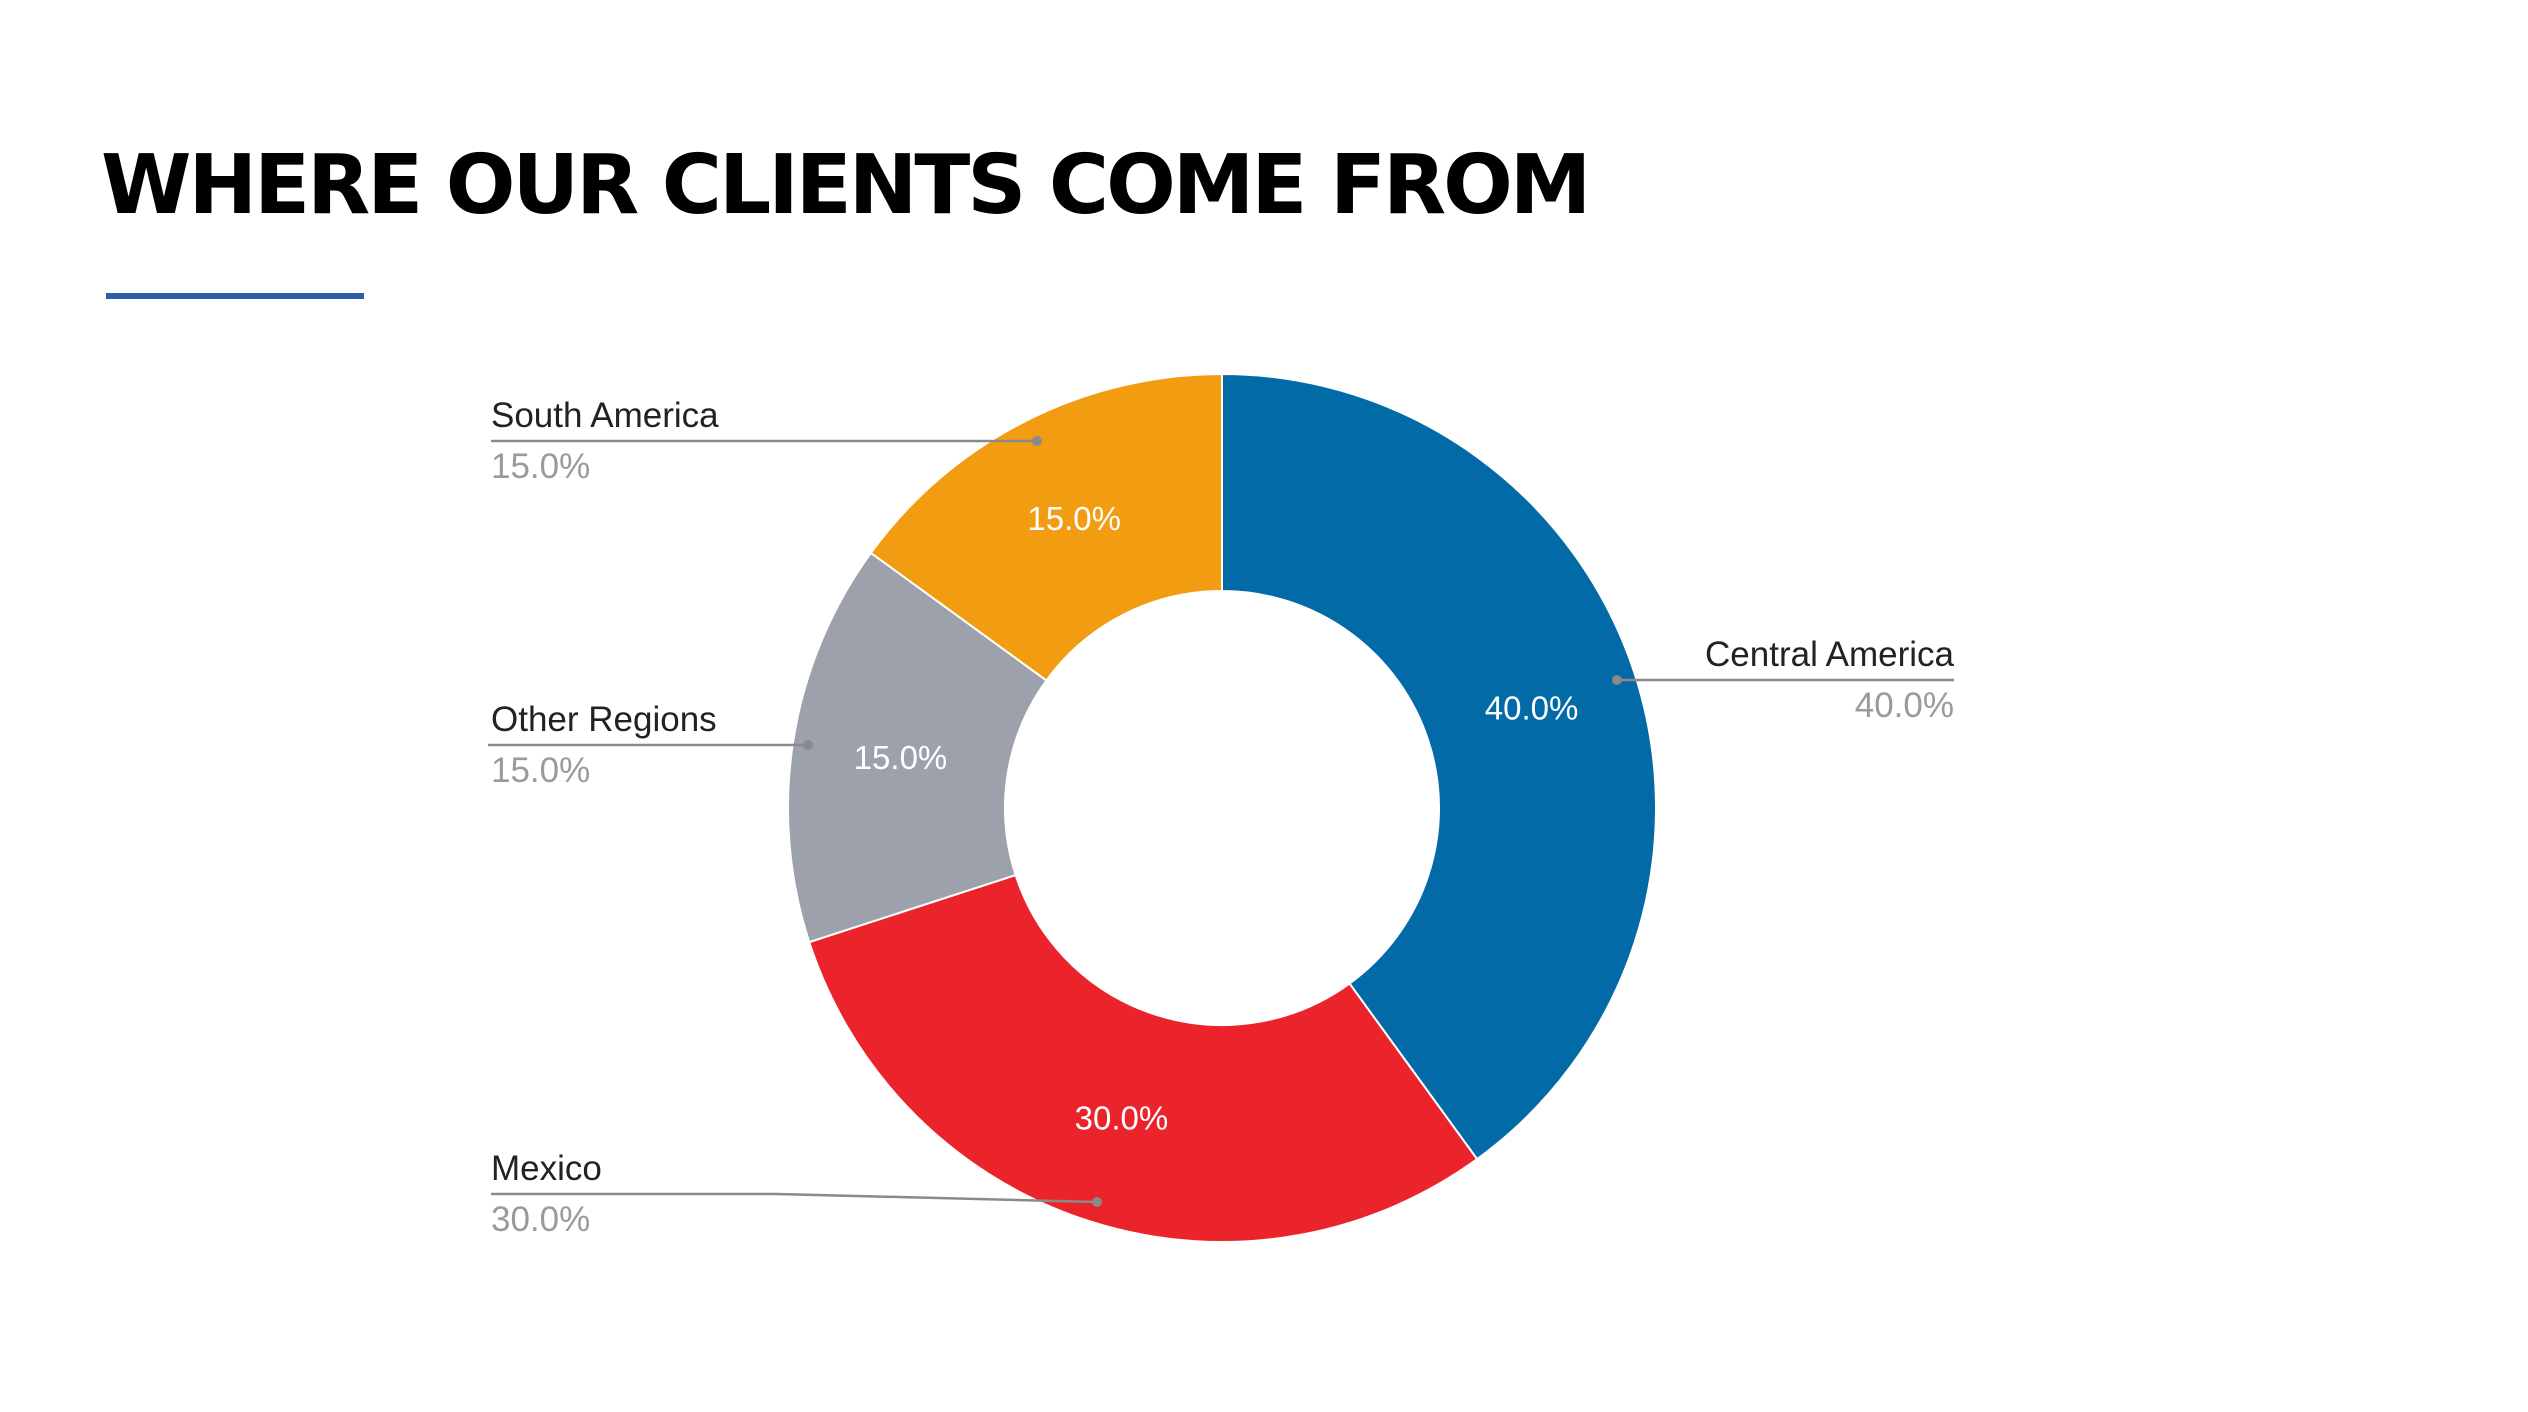 The image size is (2528, 1412). Describe the element at coordinates (235, 296) in the screenshot. I see `title-underline` at that location.